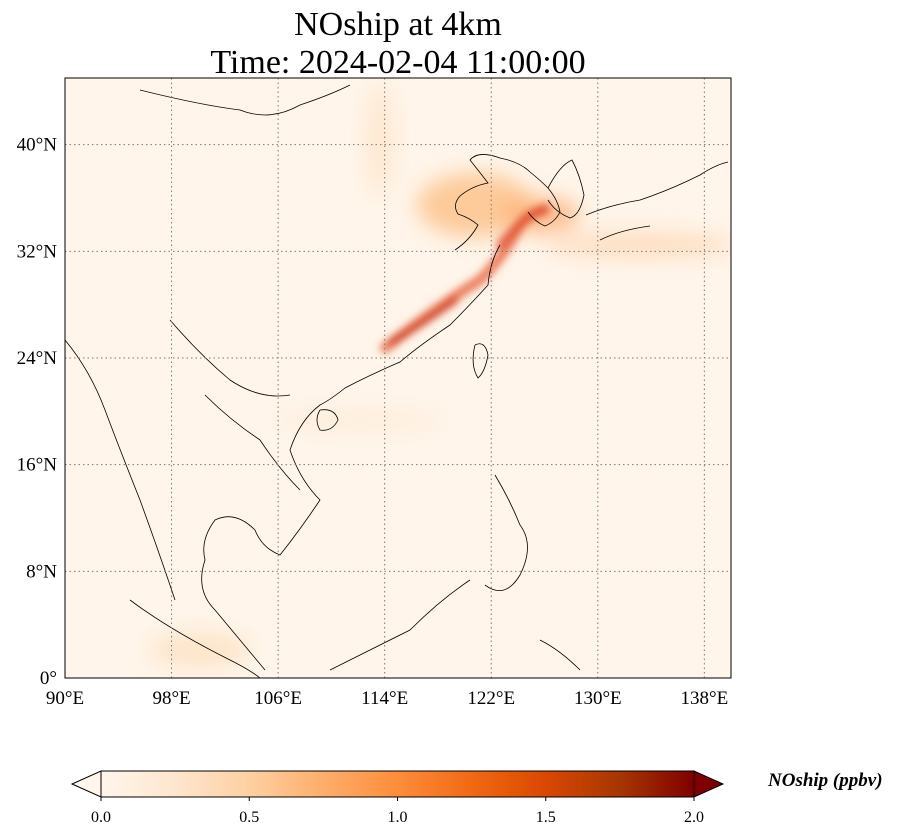 The height and width of the screenshot is (836, 904). Describe the element at coordinates (249, 817) in the screenshot. I see `colorbar-tick-label: 0.5` at that location.